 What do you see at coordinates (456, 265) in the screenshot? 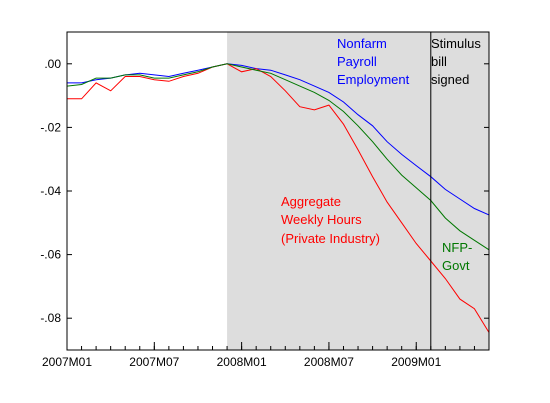
I see `series-label-nfpgovt-line-2: Govt` at bounding box center [456, 265].